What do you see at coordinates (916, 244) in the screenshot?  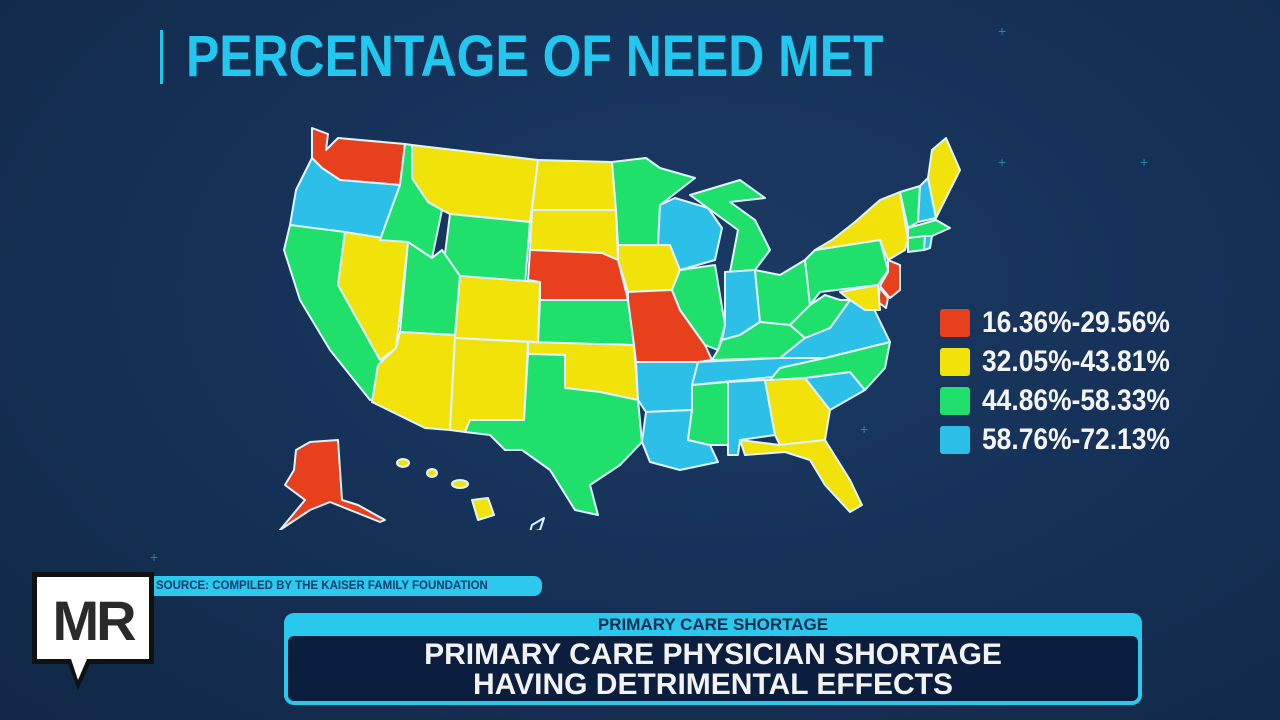 I see `state-ct` at bounding box center [916, 244].